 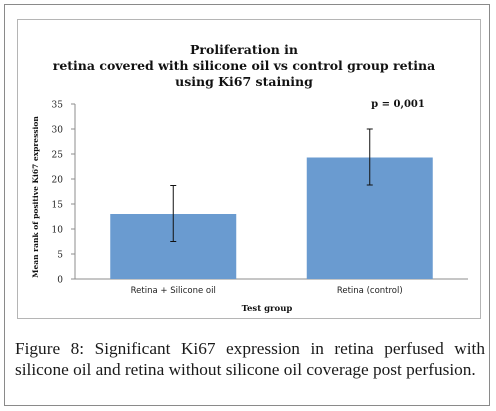 What do you see at coordinates (58, 231) in the screenshot?
I see `y-tick-label: 10` at bounding box center [58, 231].